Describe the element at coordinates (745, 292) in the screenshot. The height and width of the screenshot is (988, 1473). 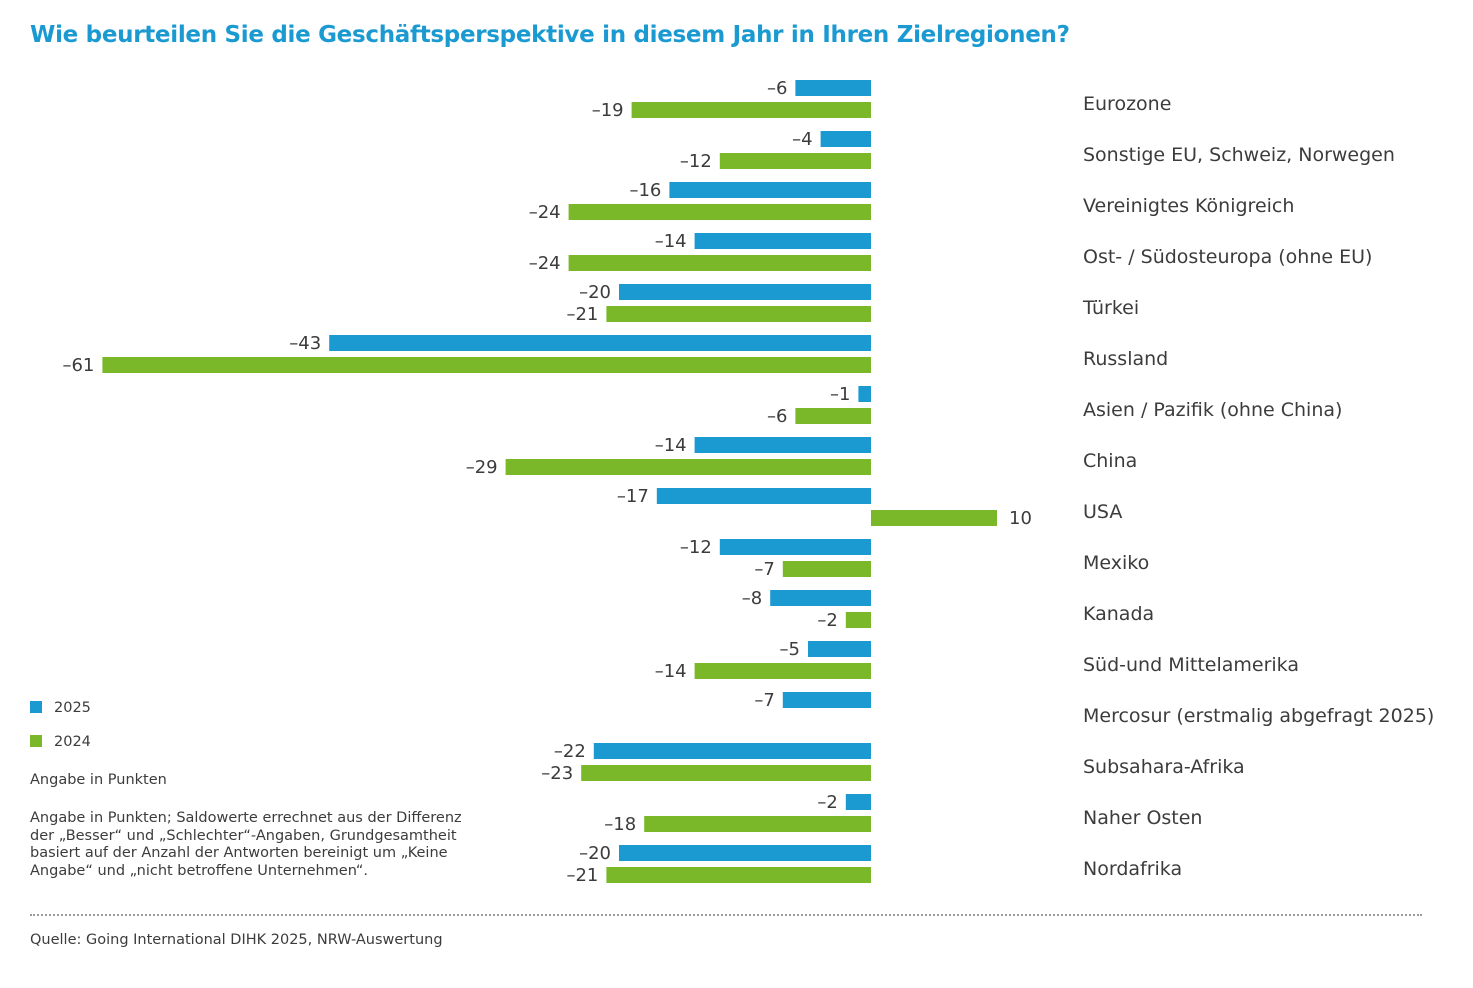
I see `bar-2025-türkei` at that location.